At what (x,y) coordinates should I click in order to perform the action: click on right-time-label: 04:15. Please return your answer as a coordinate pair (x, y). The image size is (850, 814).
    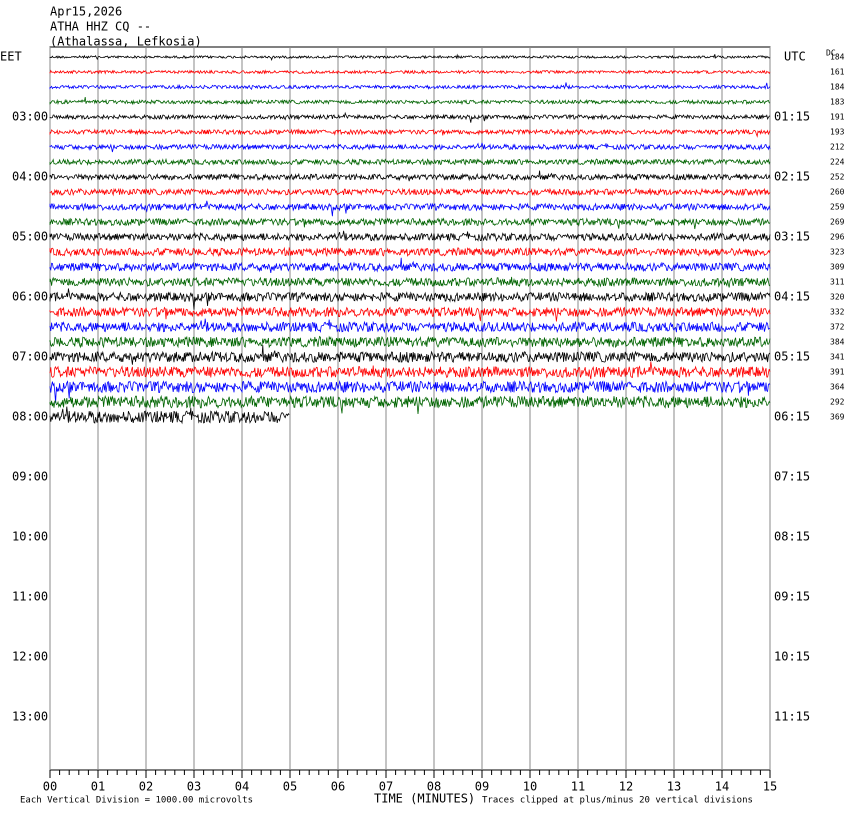
    Looking at the image, I should click on (792, 297).